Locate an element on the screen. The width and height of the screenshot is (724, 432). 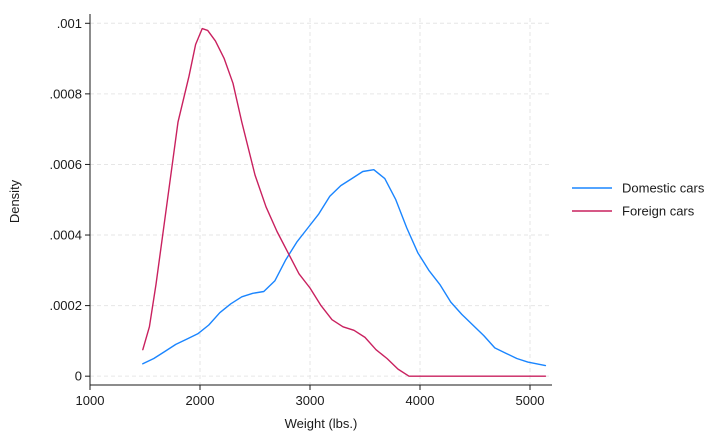
y-tick-label: .0004 is located at coordinates (65, 235).